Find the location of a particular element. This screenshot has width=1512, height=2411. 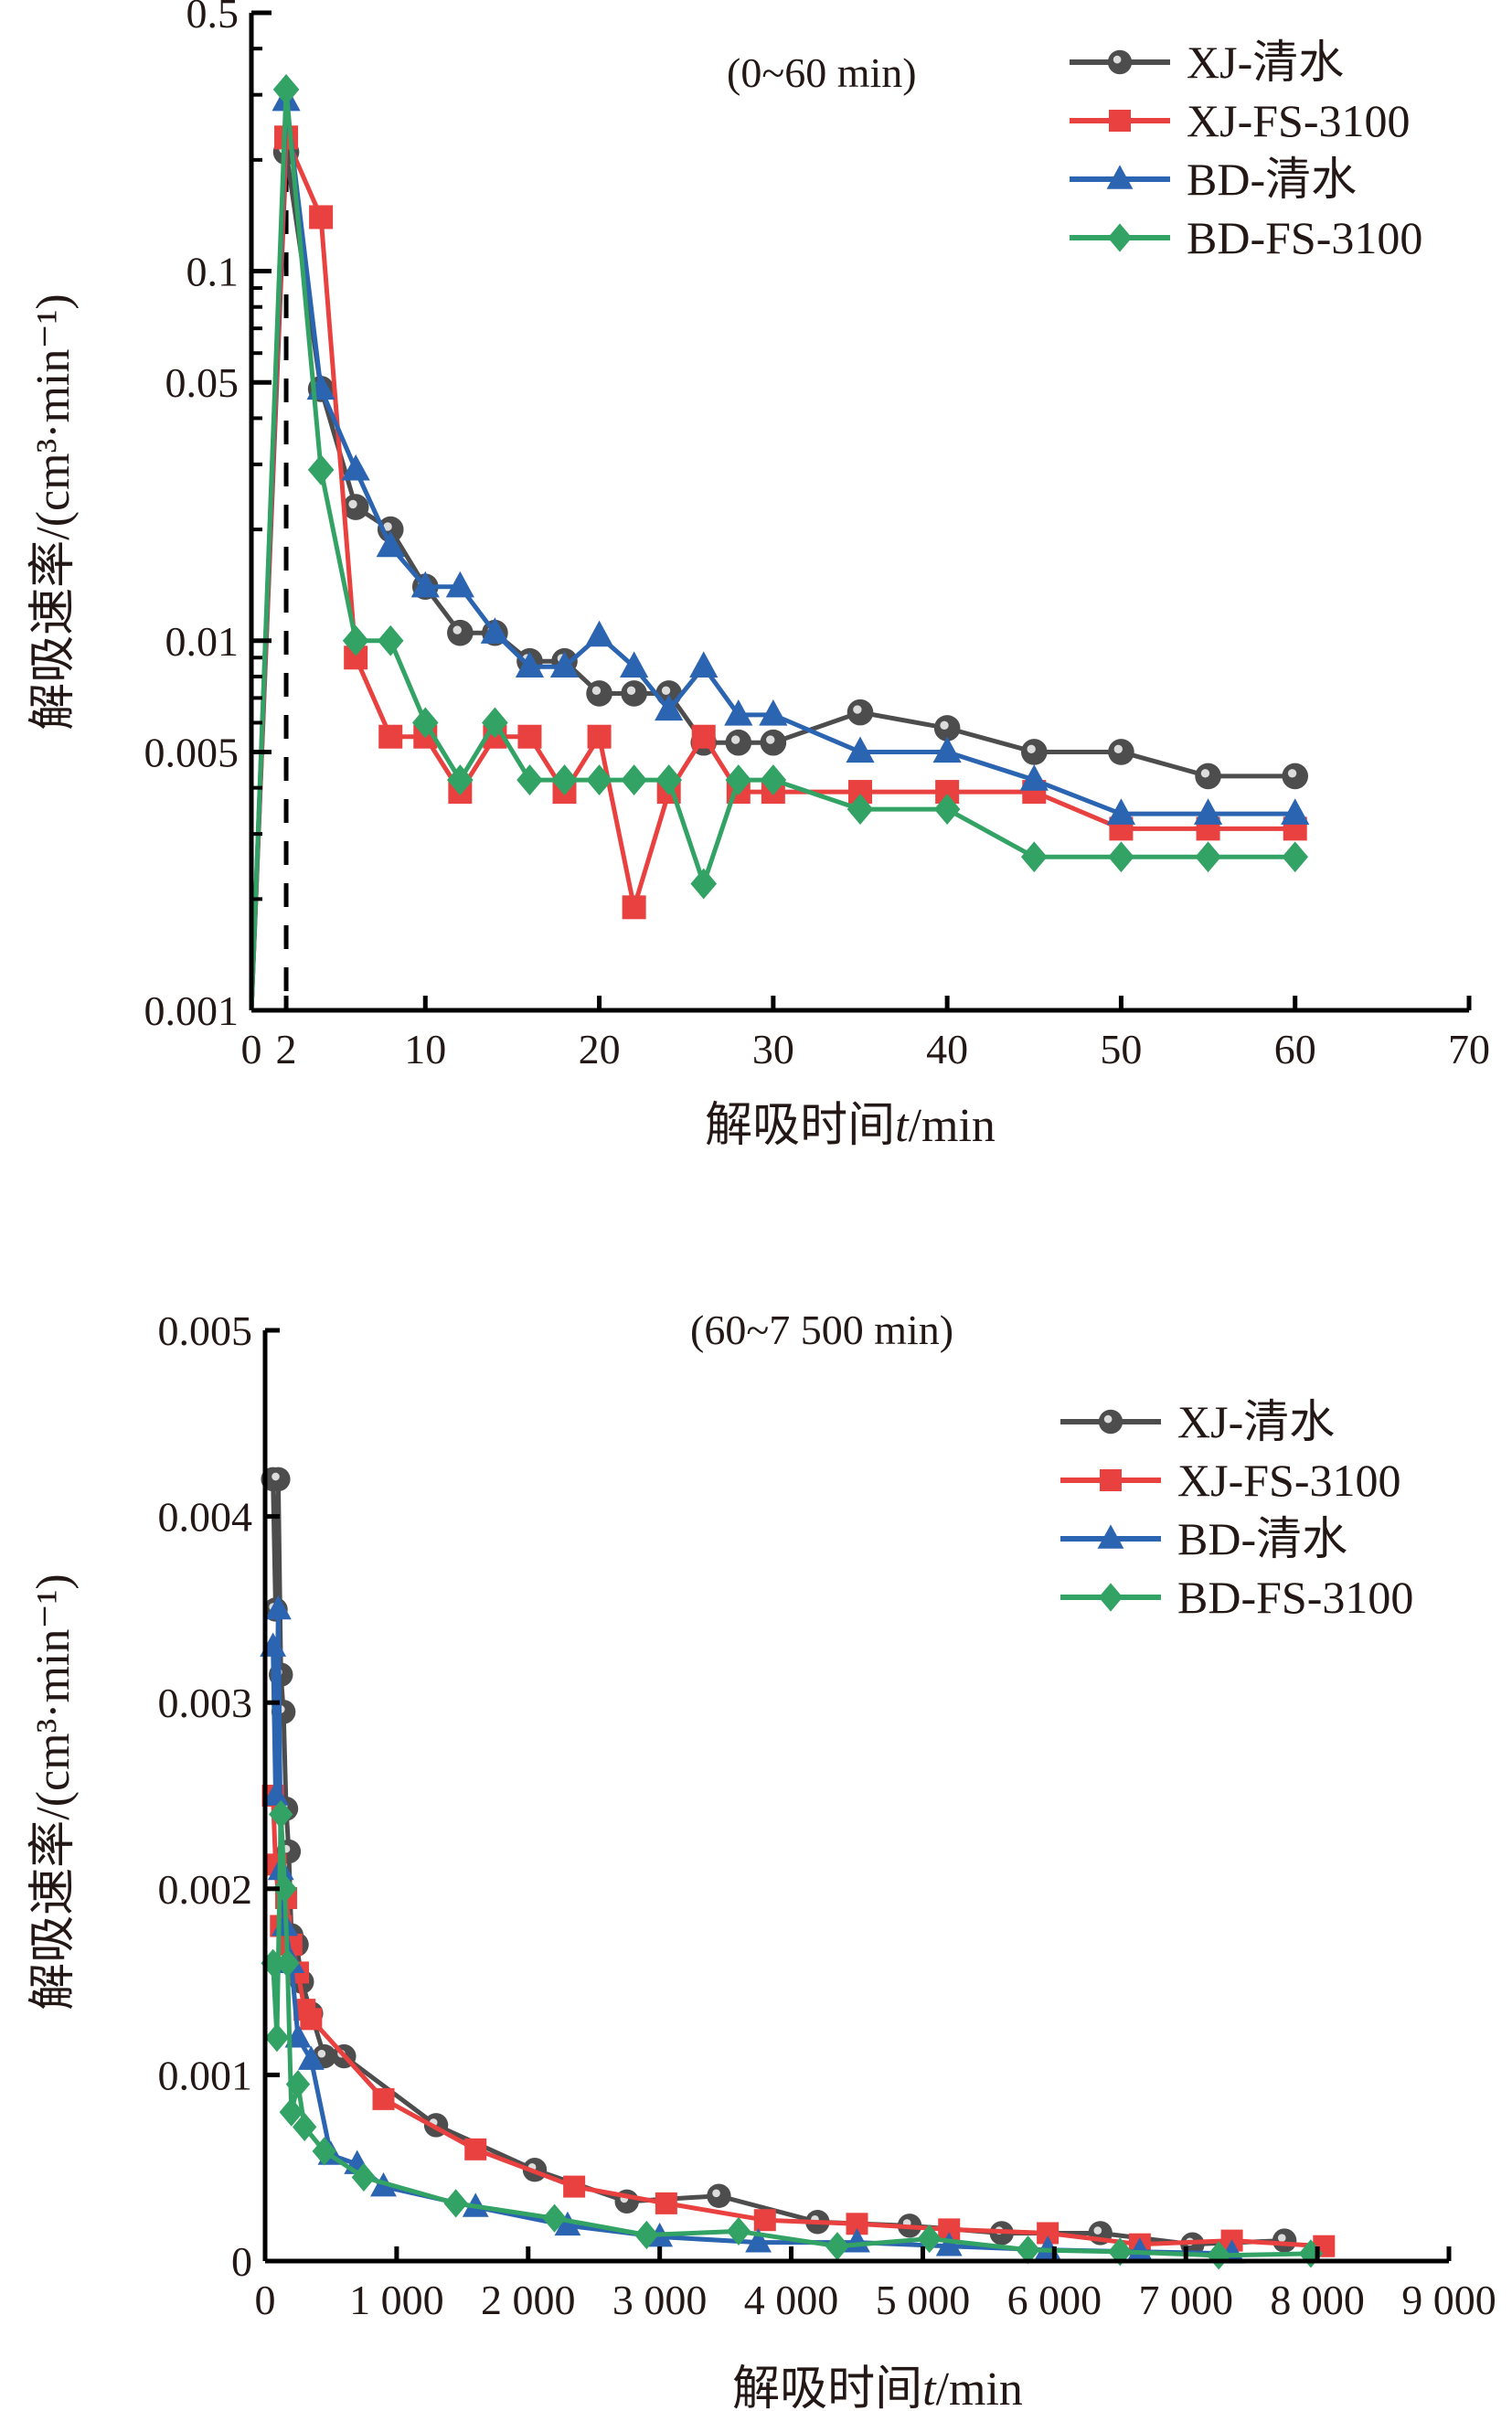

y-tick-label: 0.003 is located at coordinates (205, 1703).